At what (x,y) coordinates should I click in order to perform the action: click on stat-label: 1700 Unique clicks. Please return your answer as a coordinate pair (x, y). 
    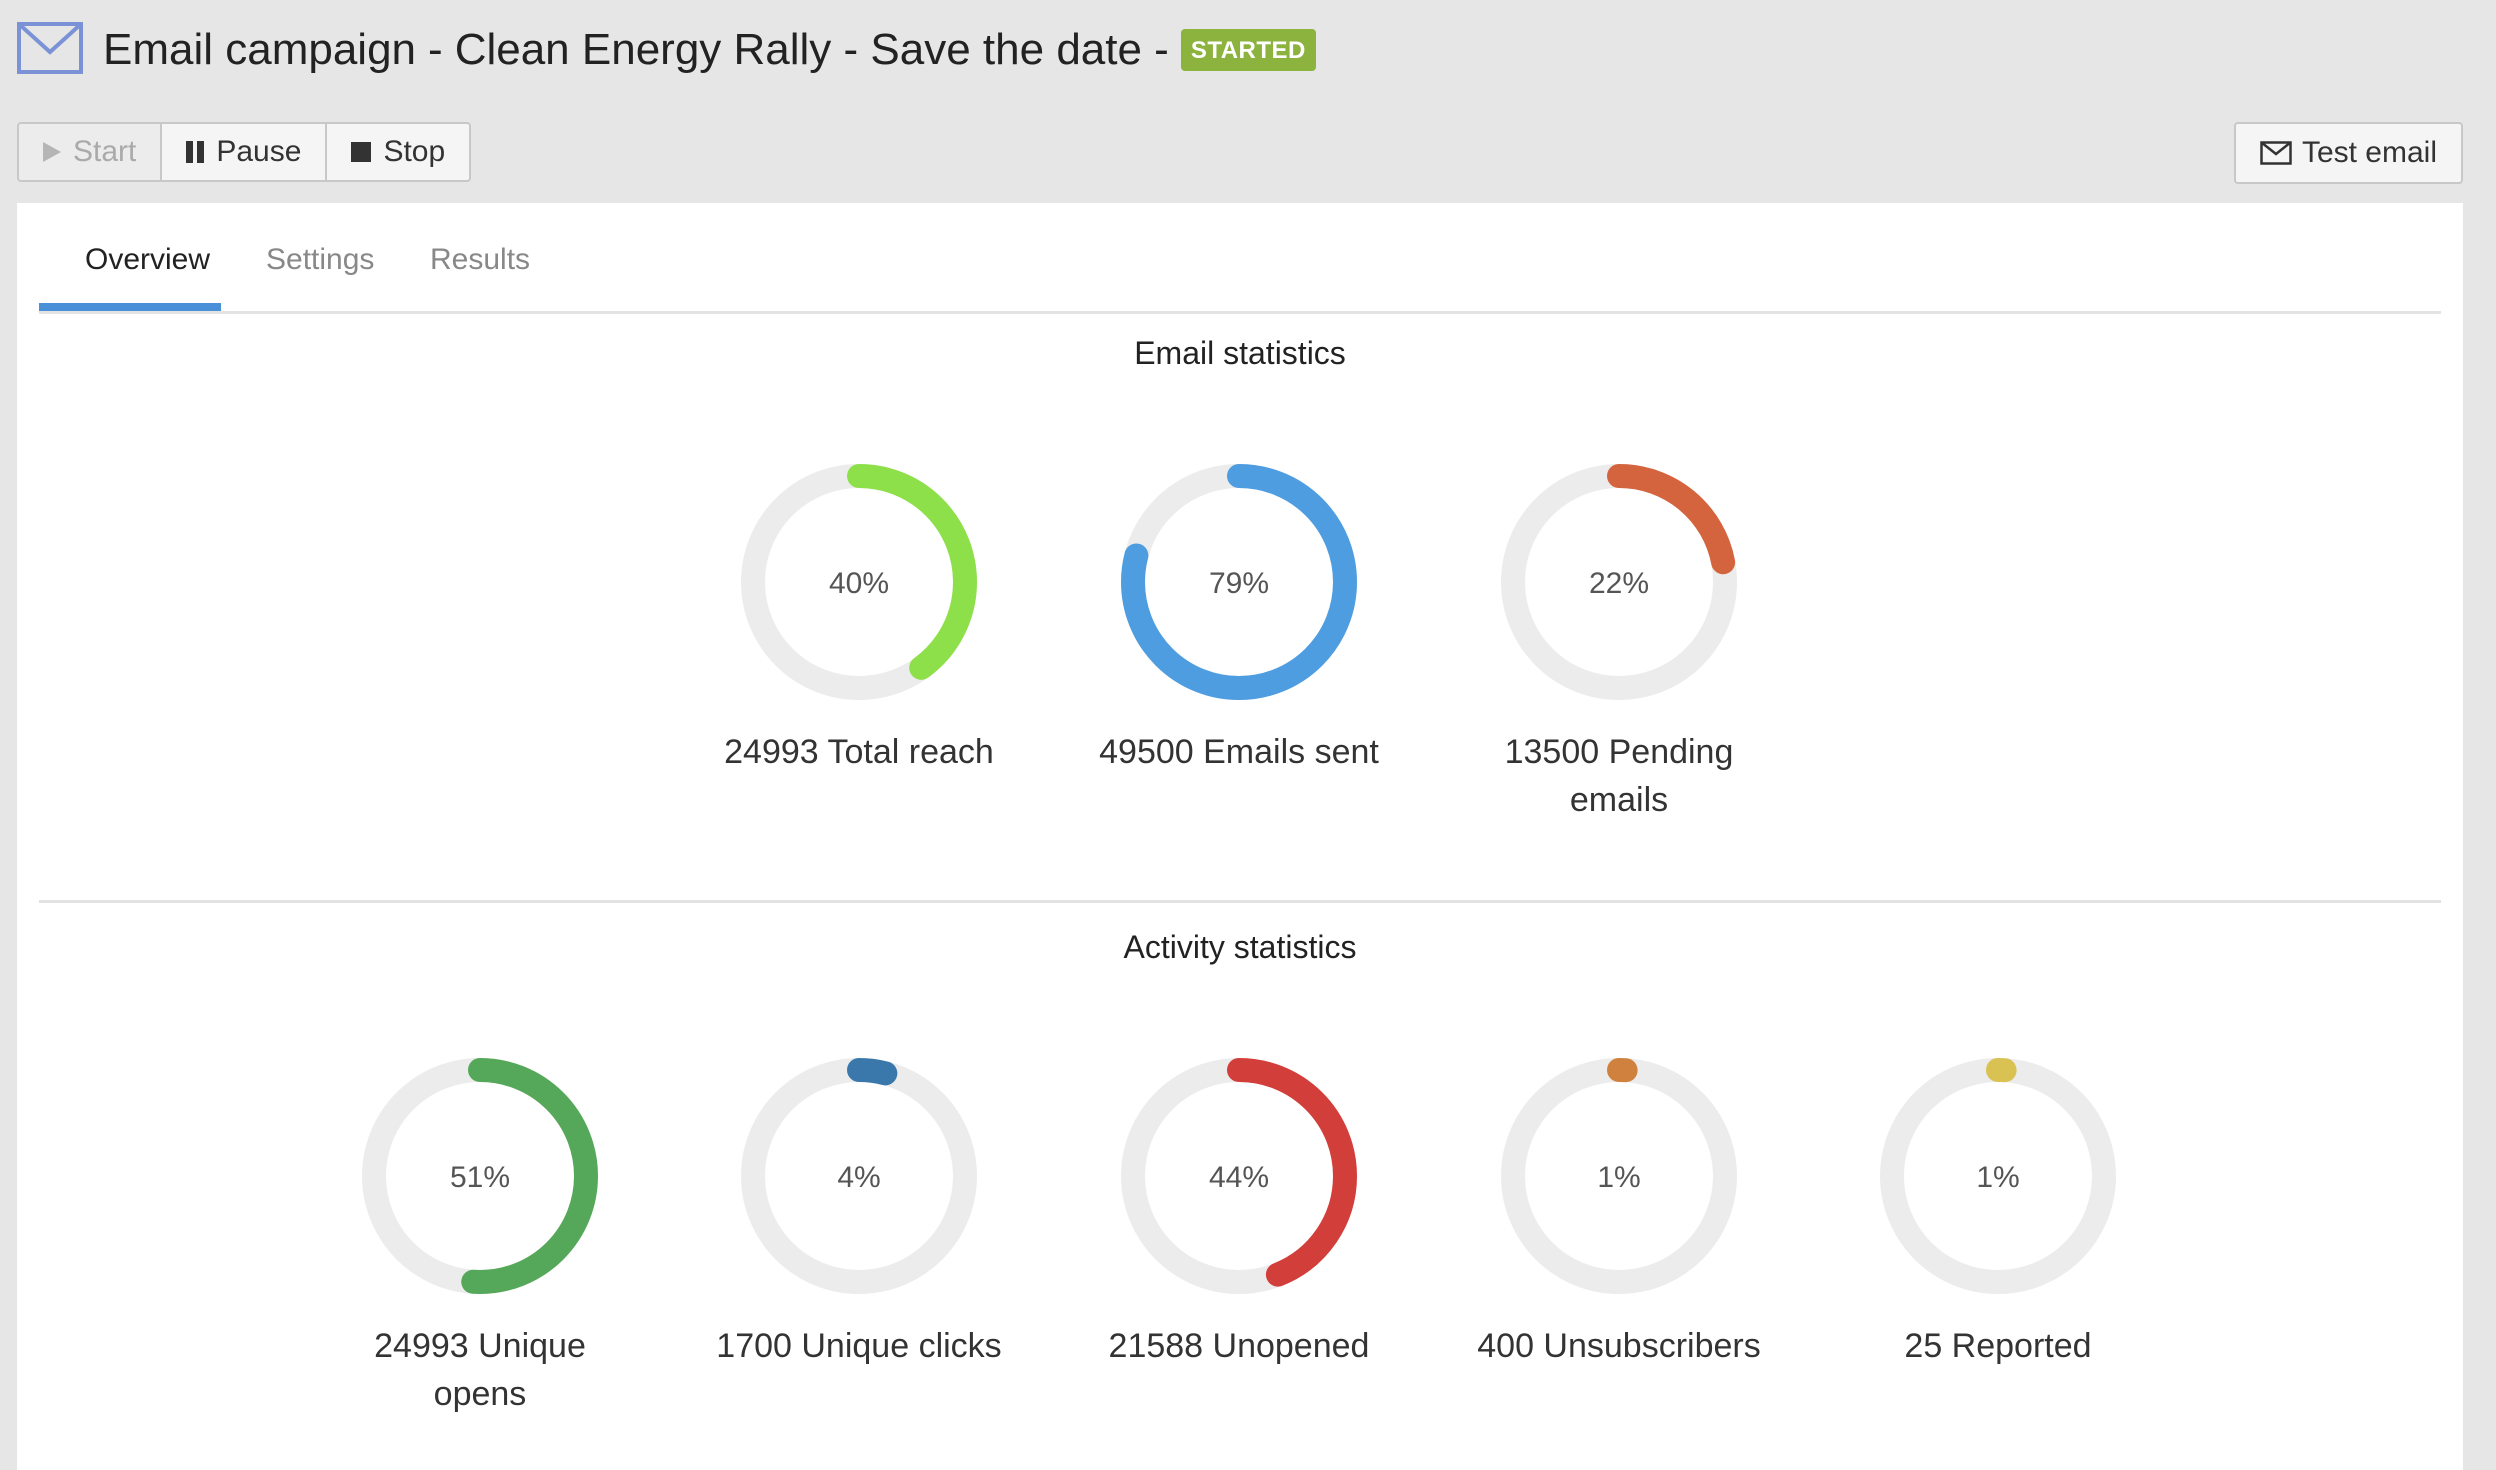
    Looking at the image, I should click on (859, 1346).